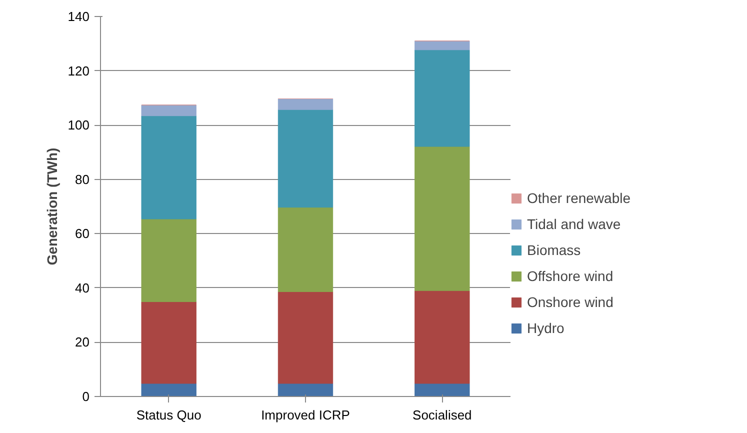 Image resolution: width=747 pixels, height=433 pixels. I want to click on y-tick-label: 140, so click(79, 16).